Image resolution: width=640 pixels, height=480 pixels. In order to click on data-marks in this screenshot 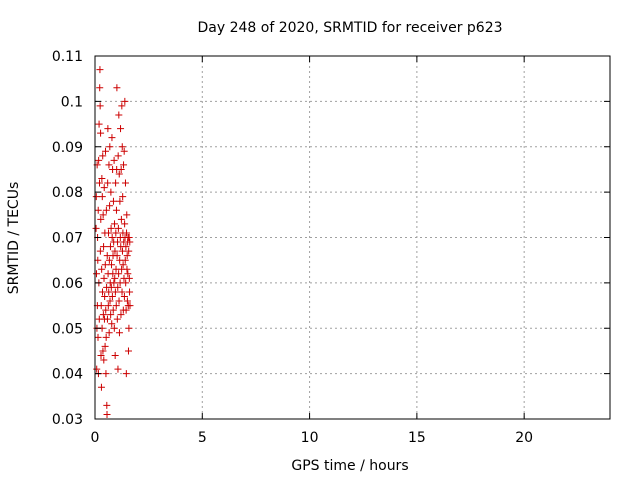, I will do `click(113, 242)`.